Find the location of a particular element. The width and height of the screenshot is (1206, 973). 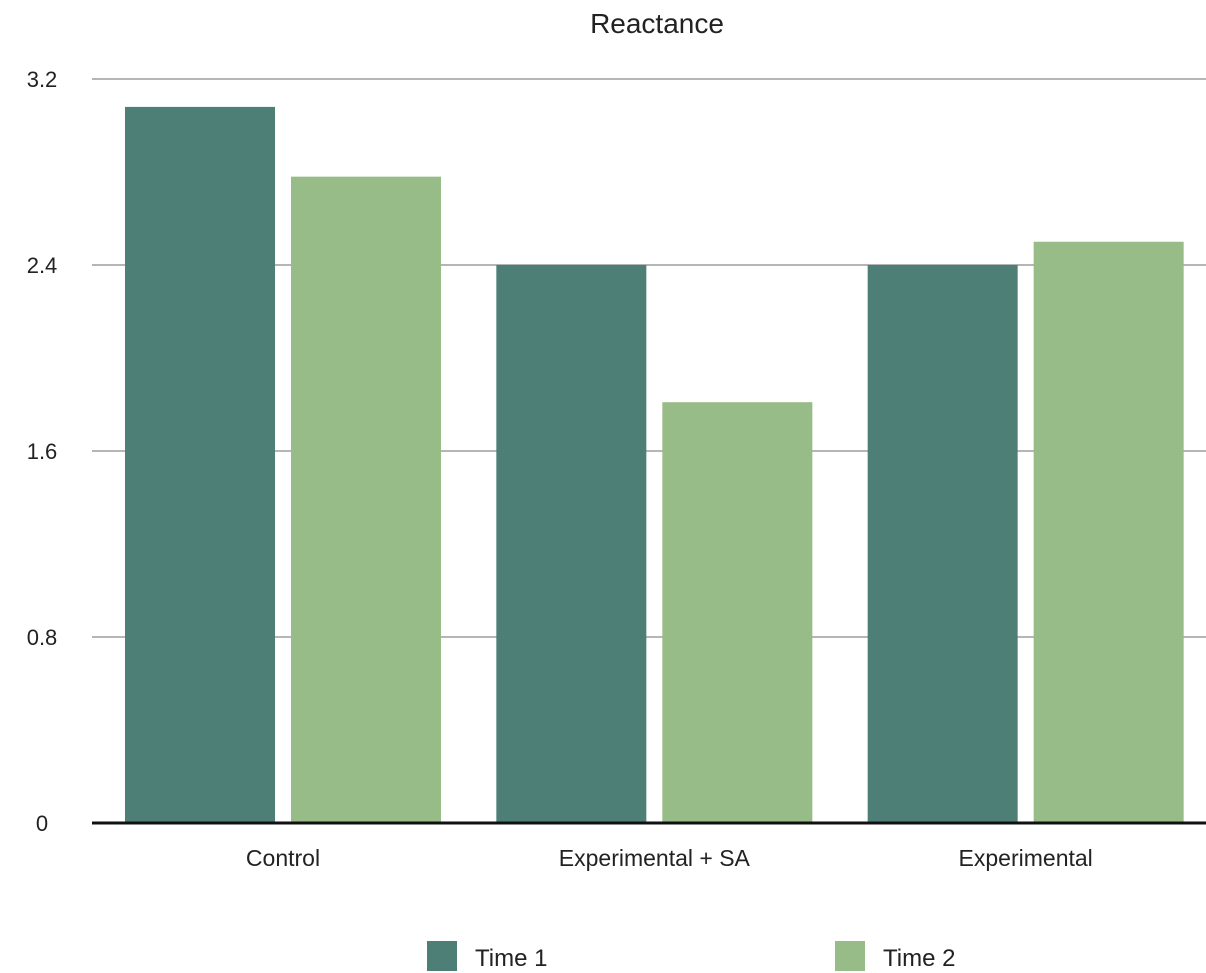

chart-title: Reactance is located at coordinates (657, 23).